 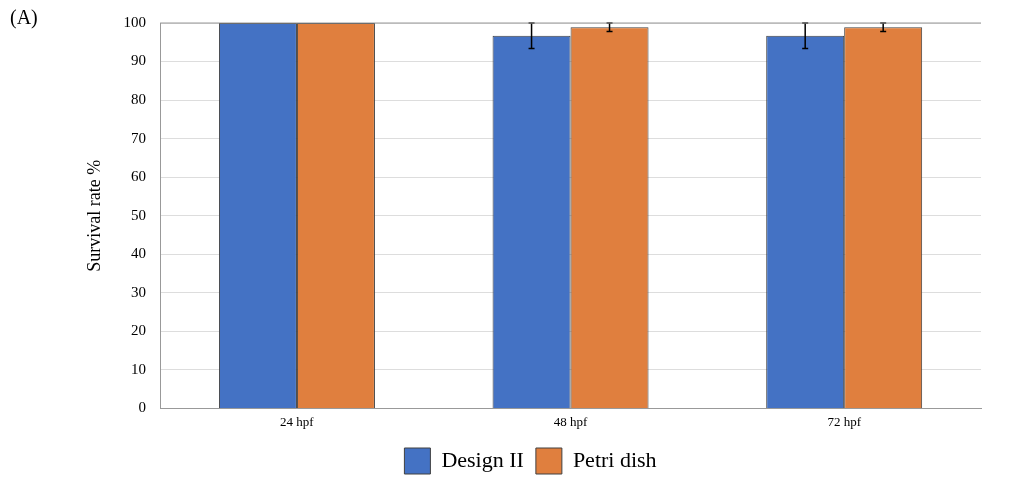 What do you see at coordinates (93, 215) in the screenshot?
I see `y-axis-title: Survival rate %` at bounding box center [93, 215].